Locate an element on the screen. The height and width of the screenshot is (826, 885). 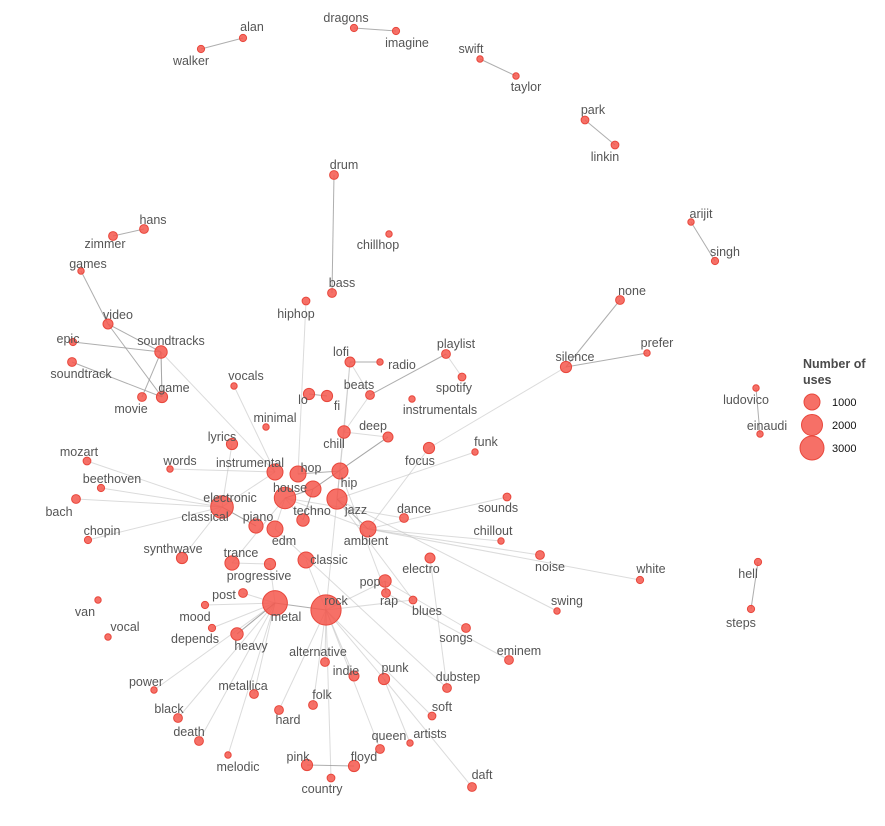
node-dragons is located at coordinates (354, 28).